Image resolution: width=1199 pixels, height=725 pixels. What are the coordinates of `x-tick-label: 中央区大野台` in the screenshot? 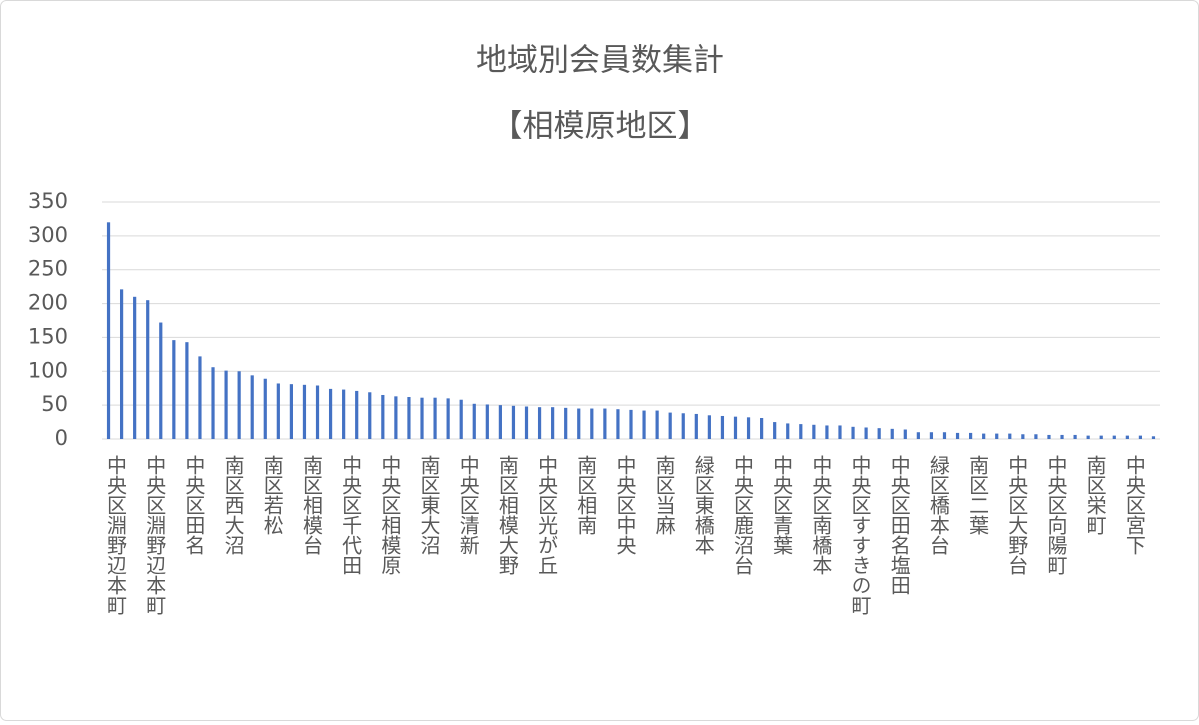 It's located at (1017, 515).